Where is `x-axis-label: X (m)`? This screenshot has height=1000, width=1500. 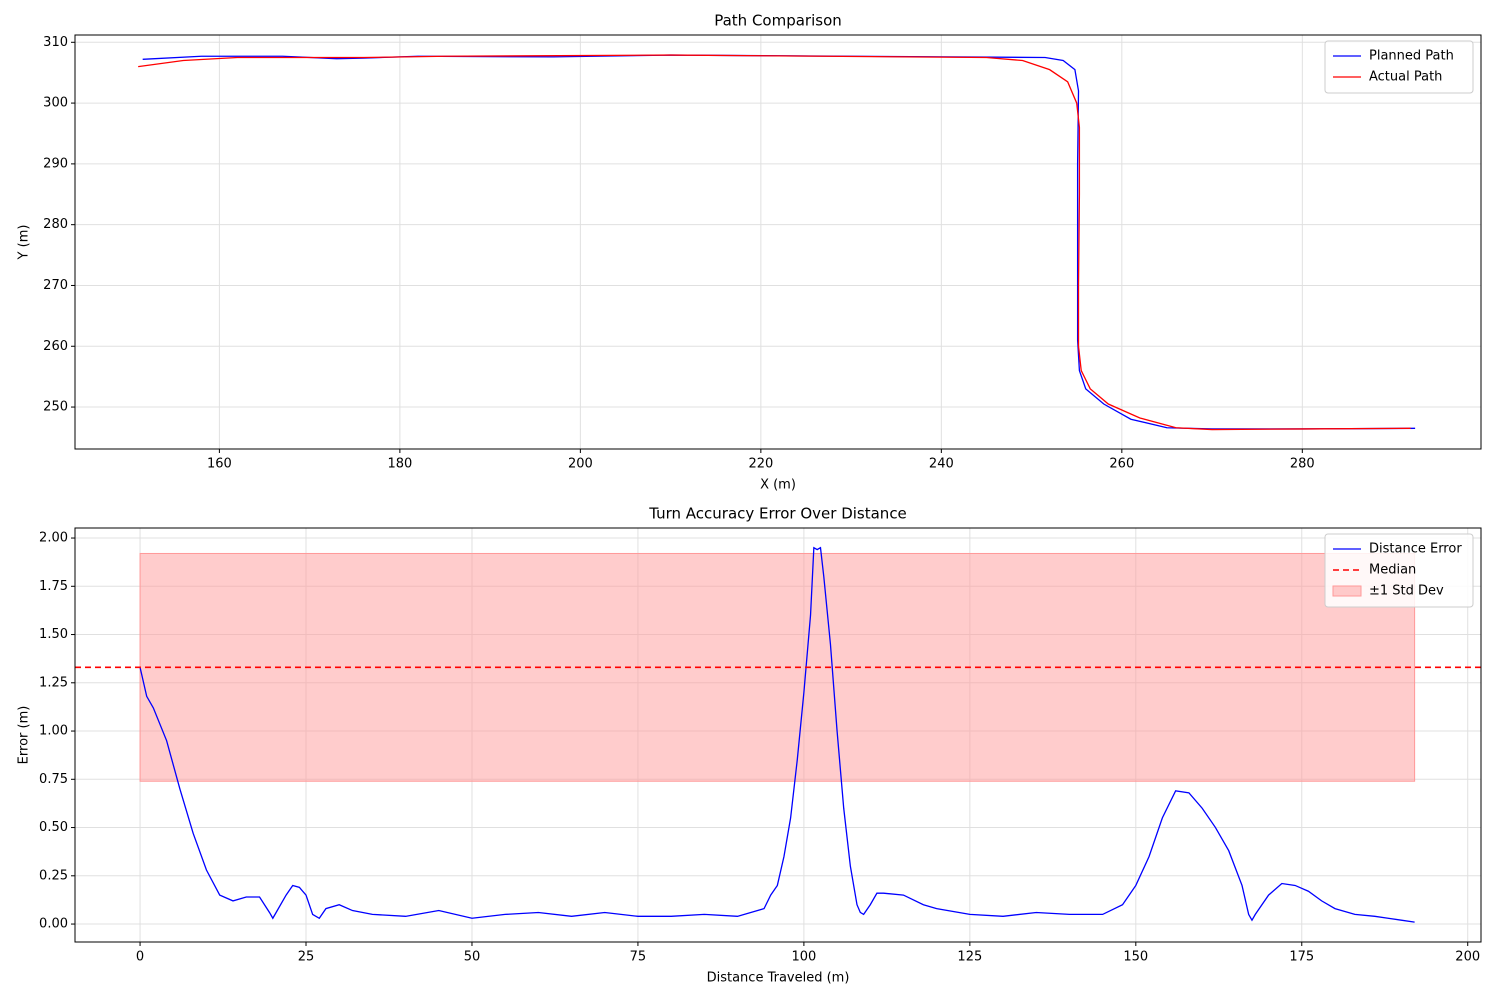 x-axis-label: X (m) is located at coordinates (778, 485).